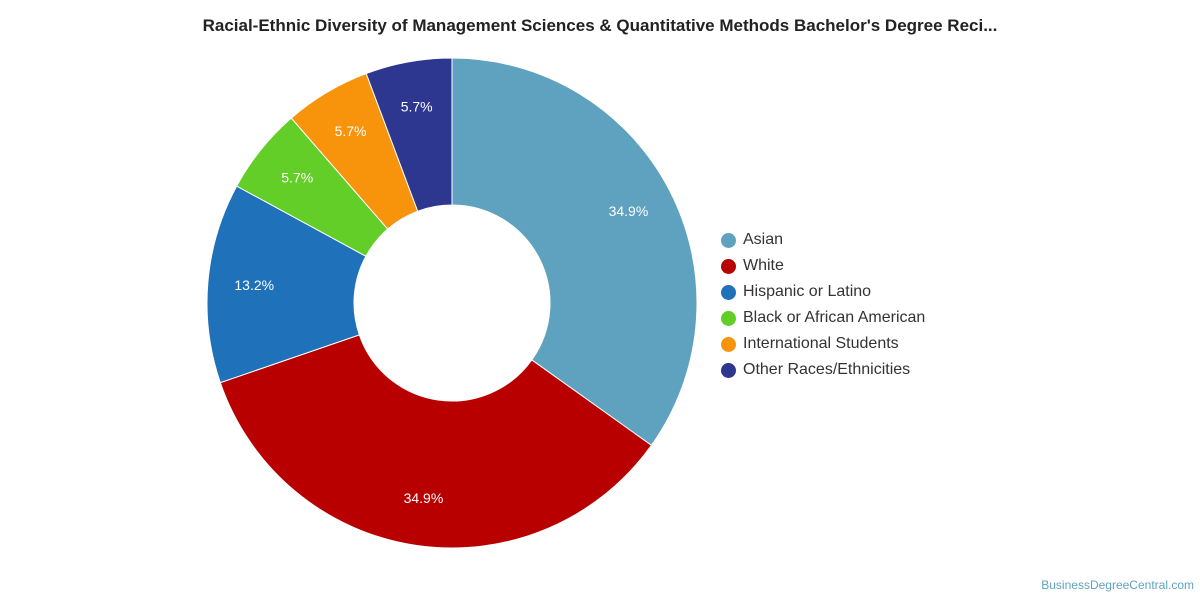 Image resolution: width=1200 pixels, height=600 pixels. What do you see at coordinates (827, 369) in the screenshot?
I see `legend-label: Other Races/Ethnicities` at bounding box center [827, 369].